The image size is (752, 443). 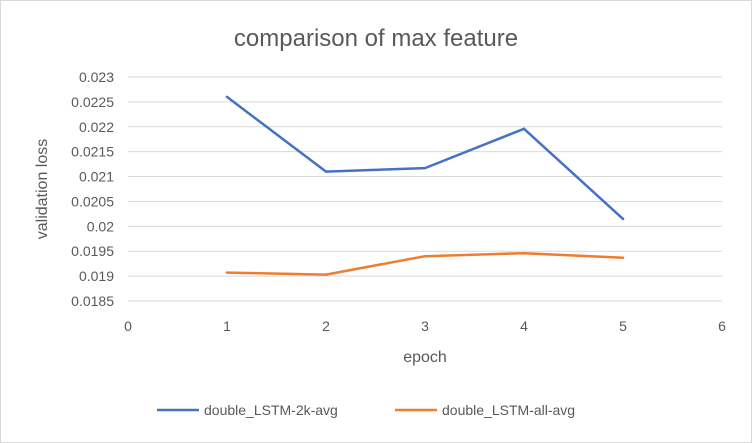 What do you see at coordinates (128, 326) in the screenshot?
I see `x-tick-label: 0` at bounding box center [128, 326].